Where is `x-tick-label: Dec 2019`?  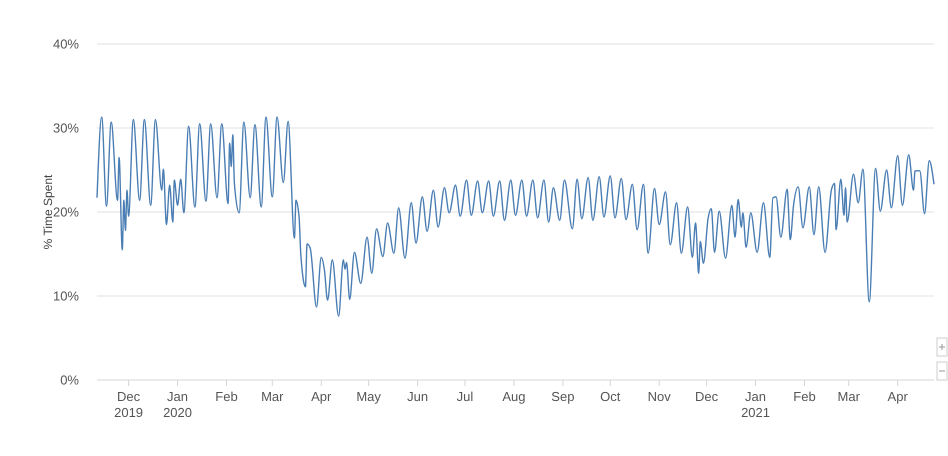
x-tick-label: Dec 2019 is located at coordinates (129, 404).